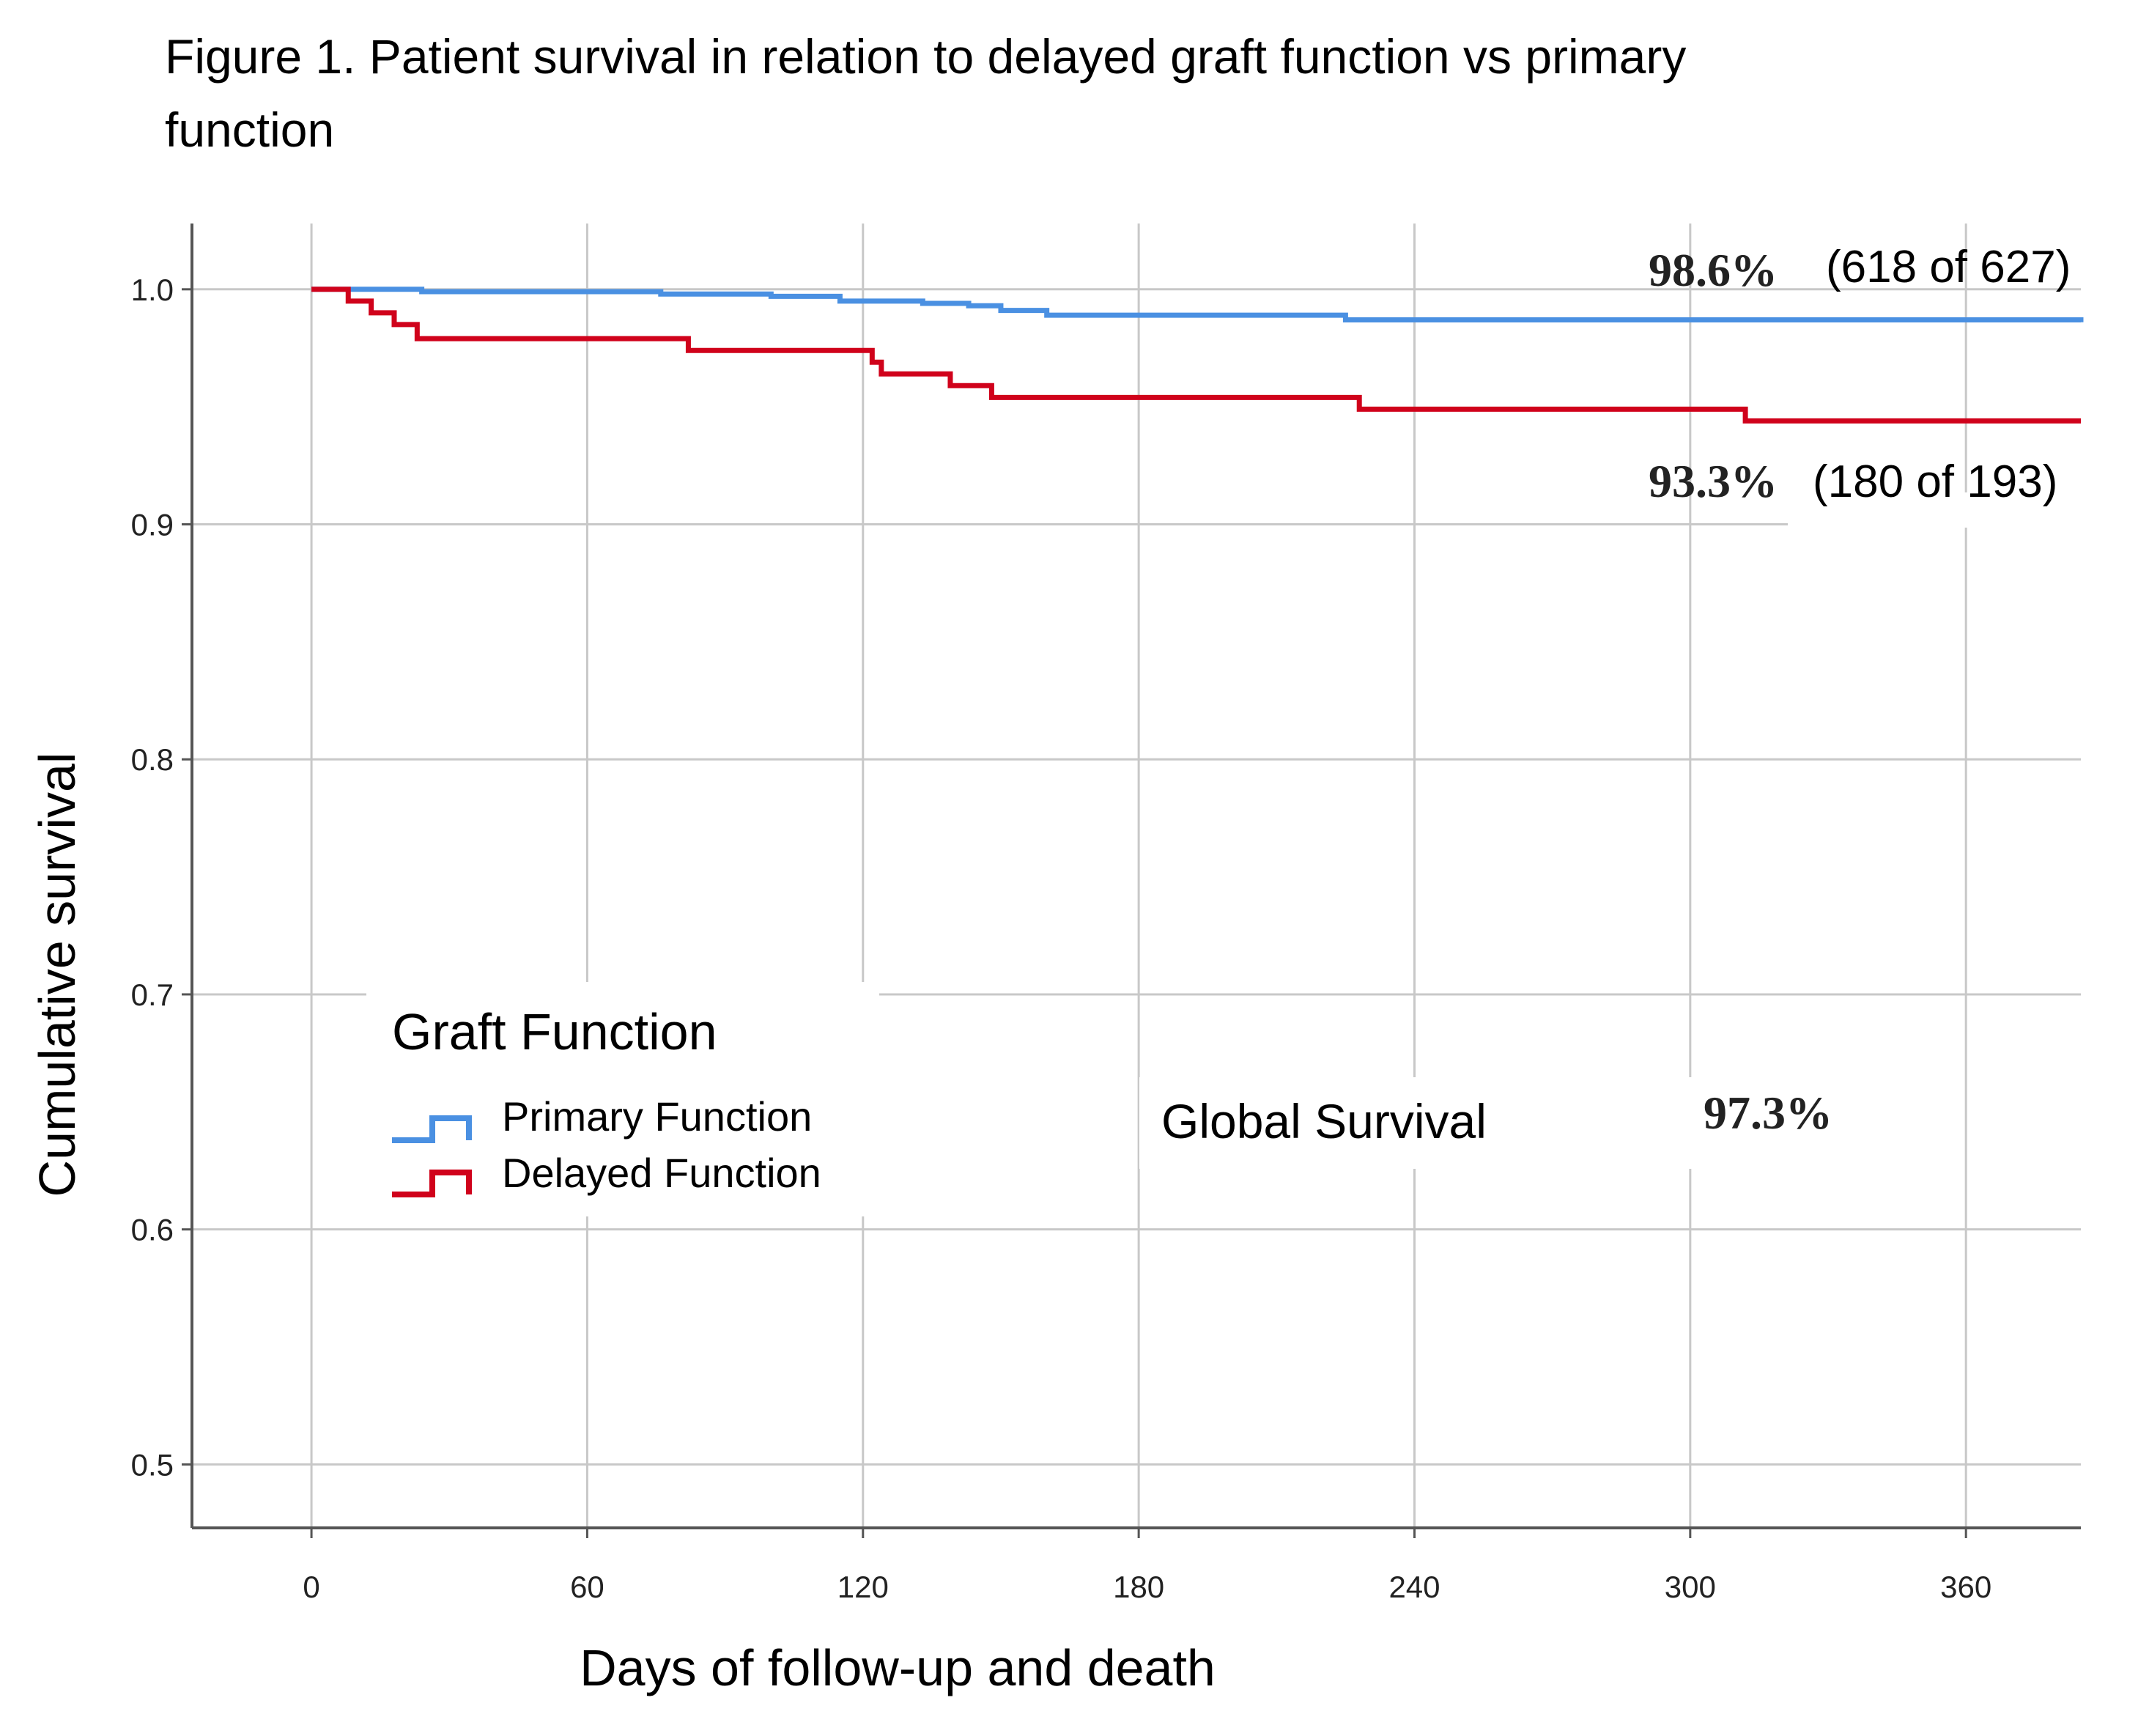  What do you see at coordinates (1138, 1587) in the screenshot?
I see `x-tick-label-3: 180` at bounding box center [1138, 1587].